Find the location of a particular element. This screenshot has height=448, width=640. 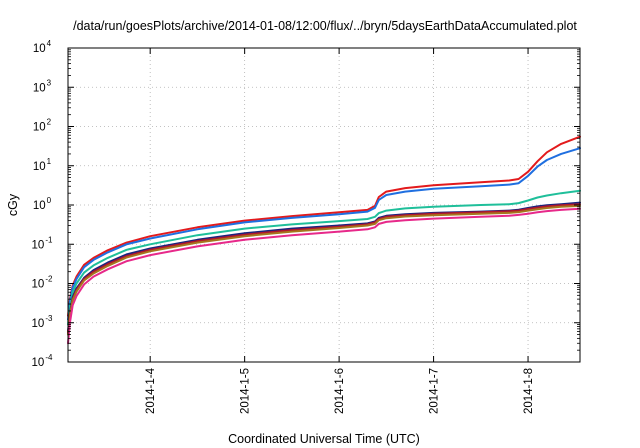

x-axis-label: Coordinated Universal Time (UTC) is located at coordinates (324, 439).